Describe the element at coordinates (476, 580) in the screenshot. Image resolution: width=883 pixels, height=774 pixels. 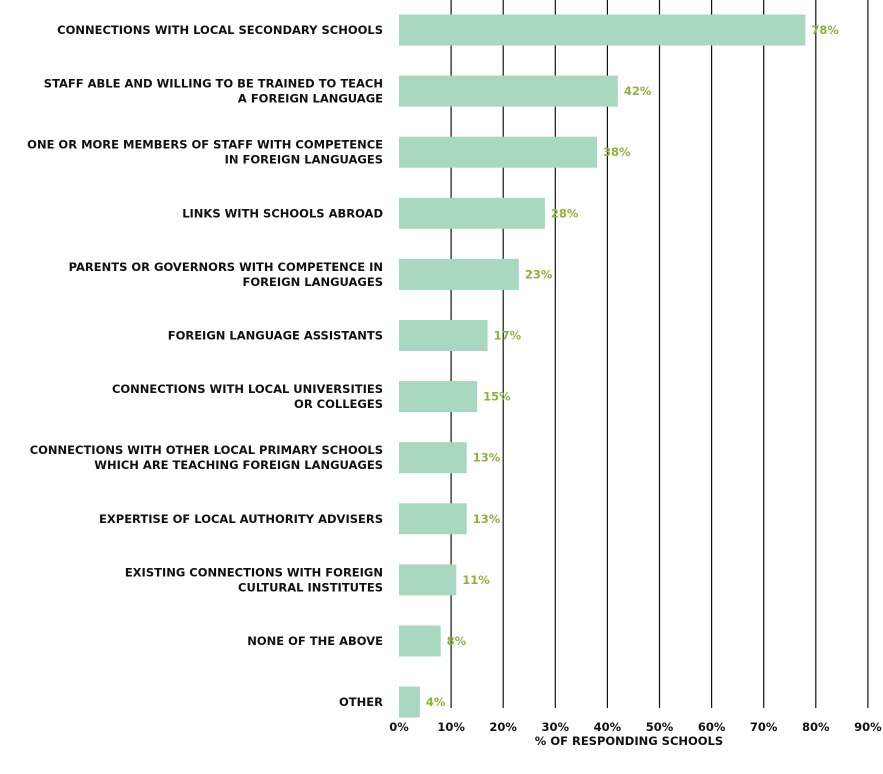
I see `data-label: 11%` at that location.